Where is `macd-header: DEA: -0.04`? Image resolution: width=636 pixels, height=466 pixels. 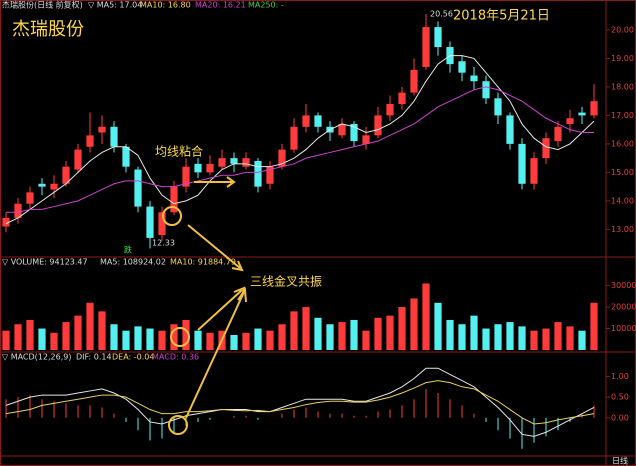 macd-header: DEA: -0.04 is located at coordinates (133, 357).